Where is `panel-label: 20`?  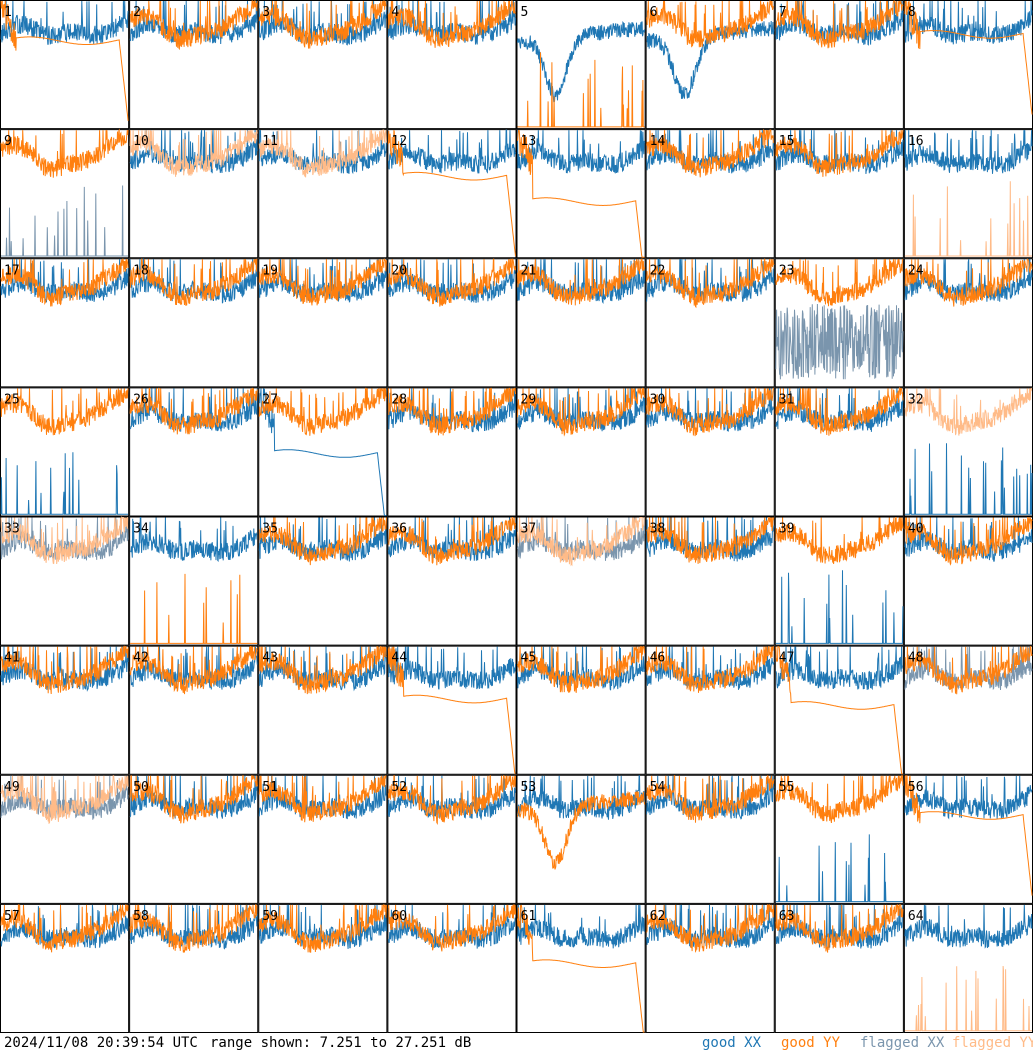
panel-label: 20 is located at coordinates (399, 270).